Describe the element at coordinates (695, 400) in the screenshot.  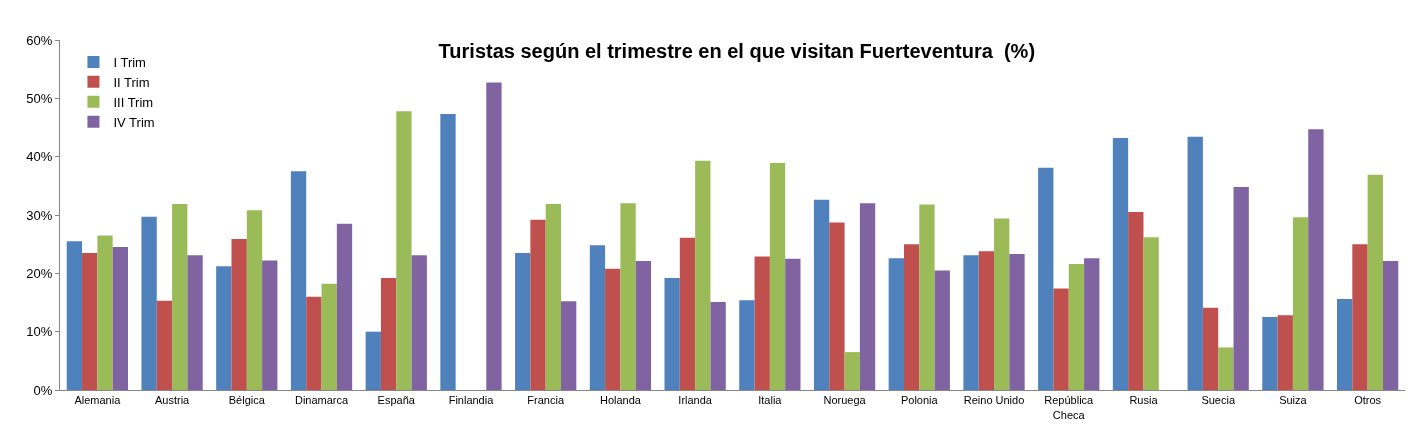
I see `x-tick-label: Irlanda` at that location.